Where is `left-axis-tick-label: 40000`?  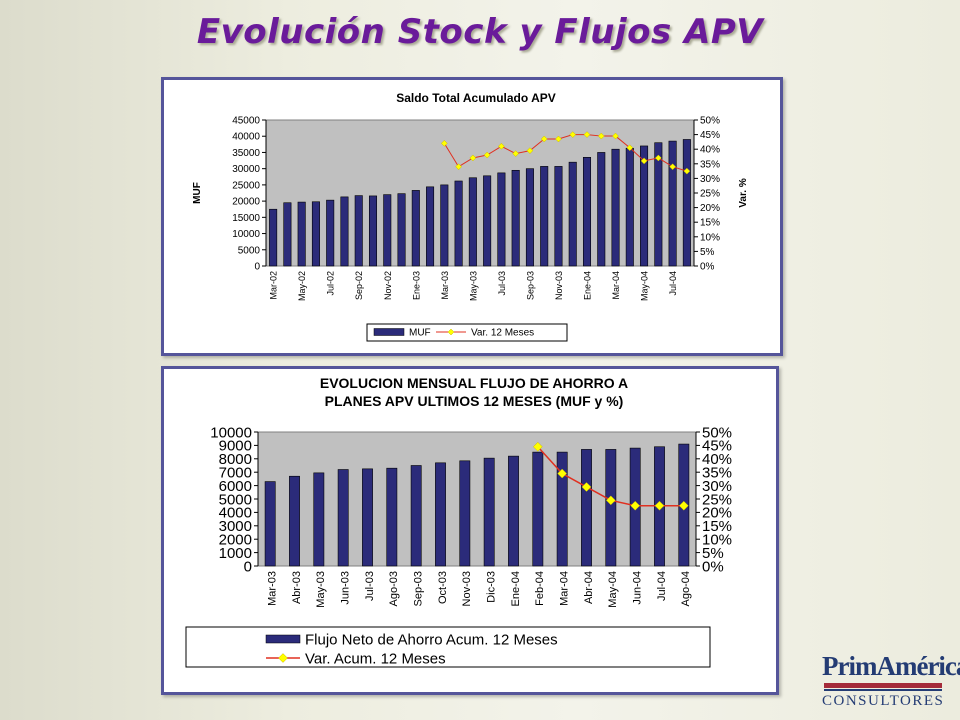
left-axis-tick-label: 40000 is located at coordinates (246, 137).